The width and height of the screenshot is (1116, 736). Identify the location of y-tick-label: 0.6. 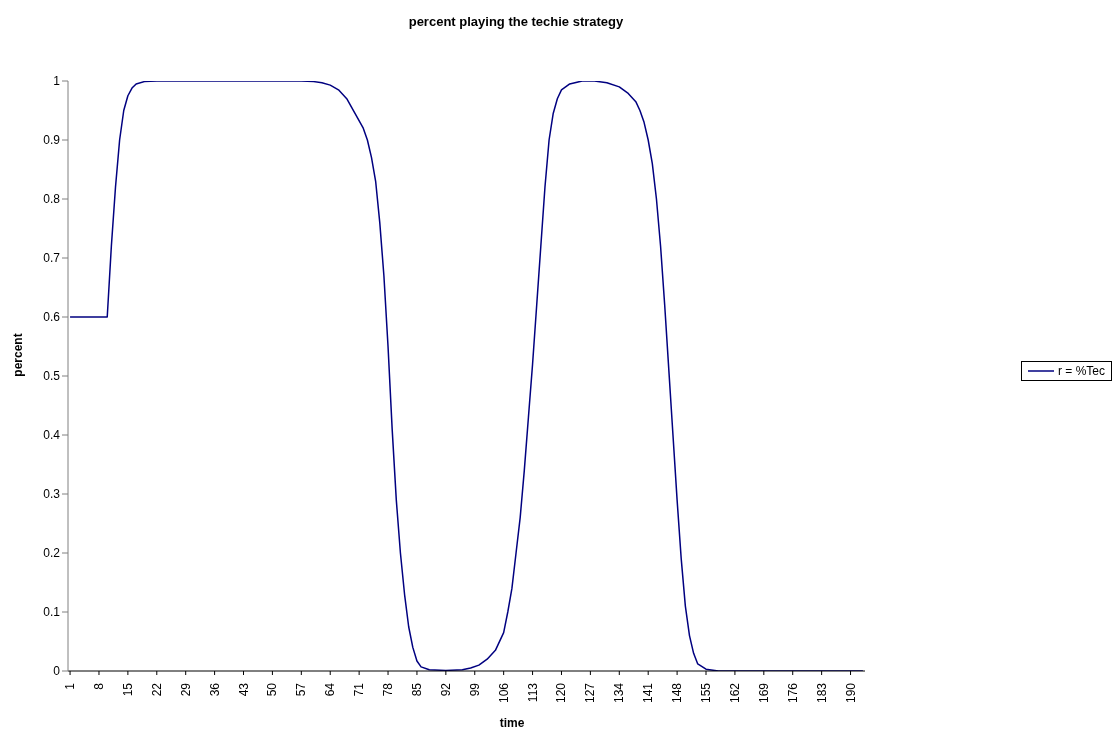
(52, 317).